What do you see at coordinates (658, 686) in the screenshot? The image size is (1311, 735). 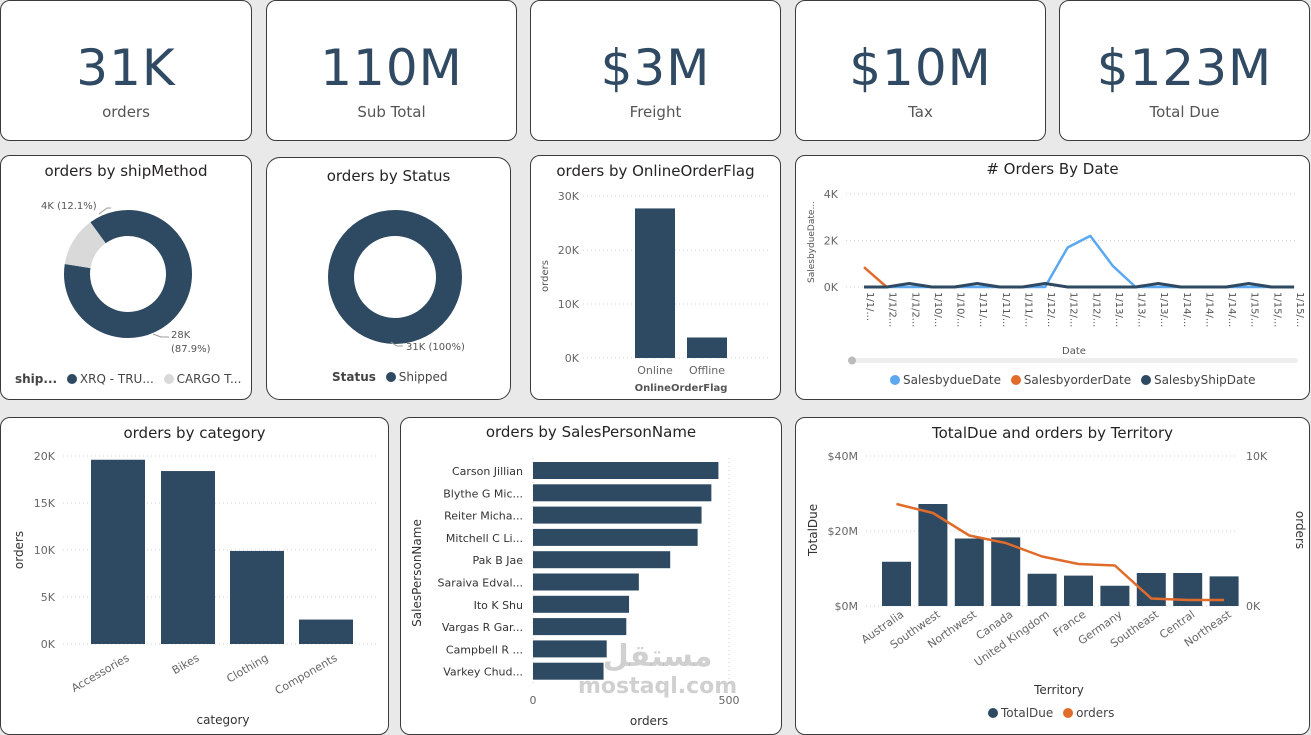 I see `watermark-latin: mostaql.com` at bounding box center [658, 686].